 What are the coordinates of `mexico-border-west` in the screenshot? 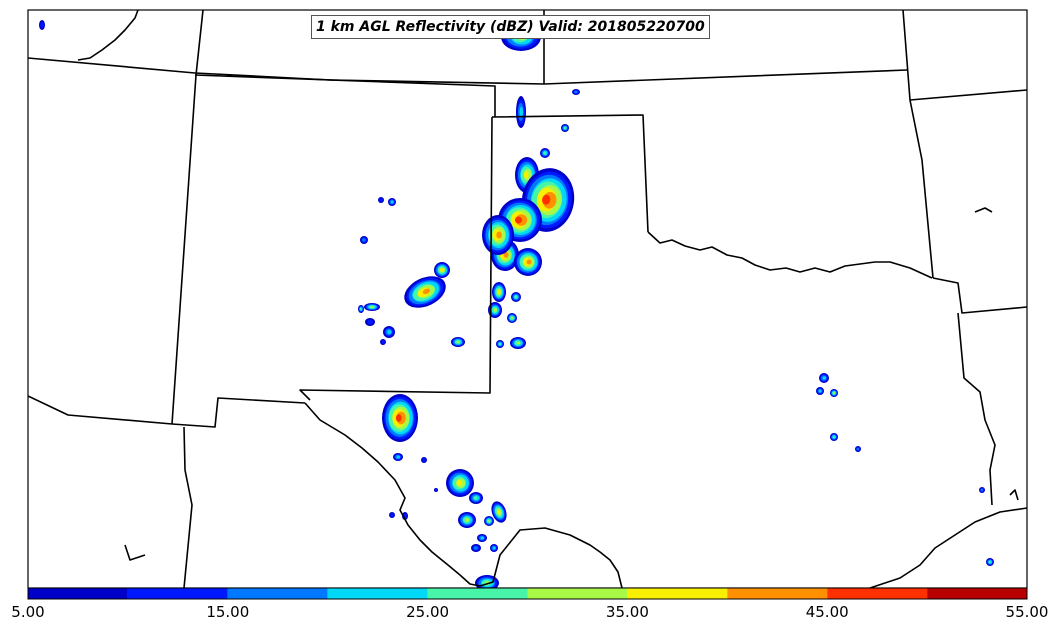 It's located at (188, 507).